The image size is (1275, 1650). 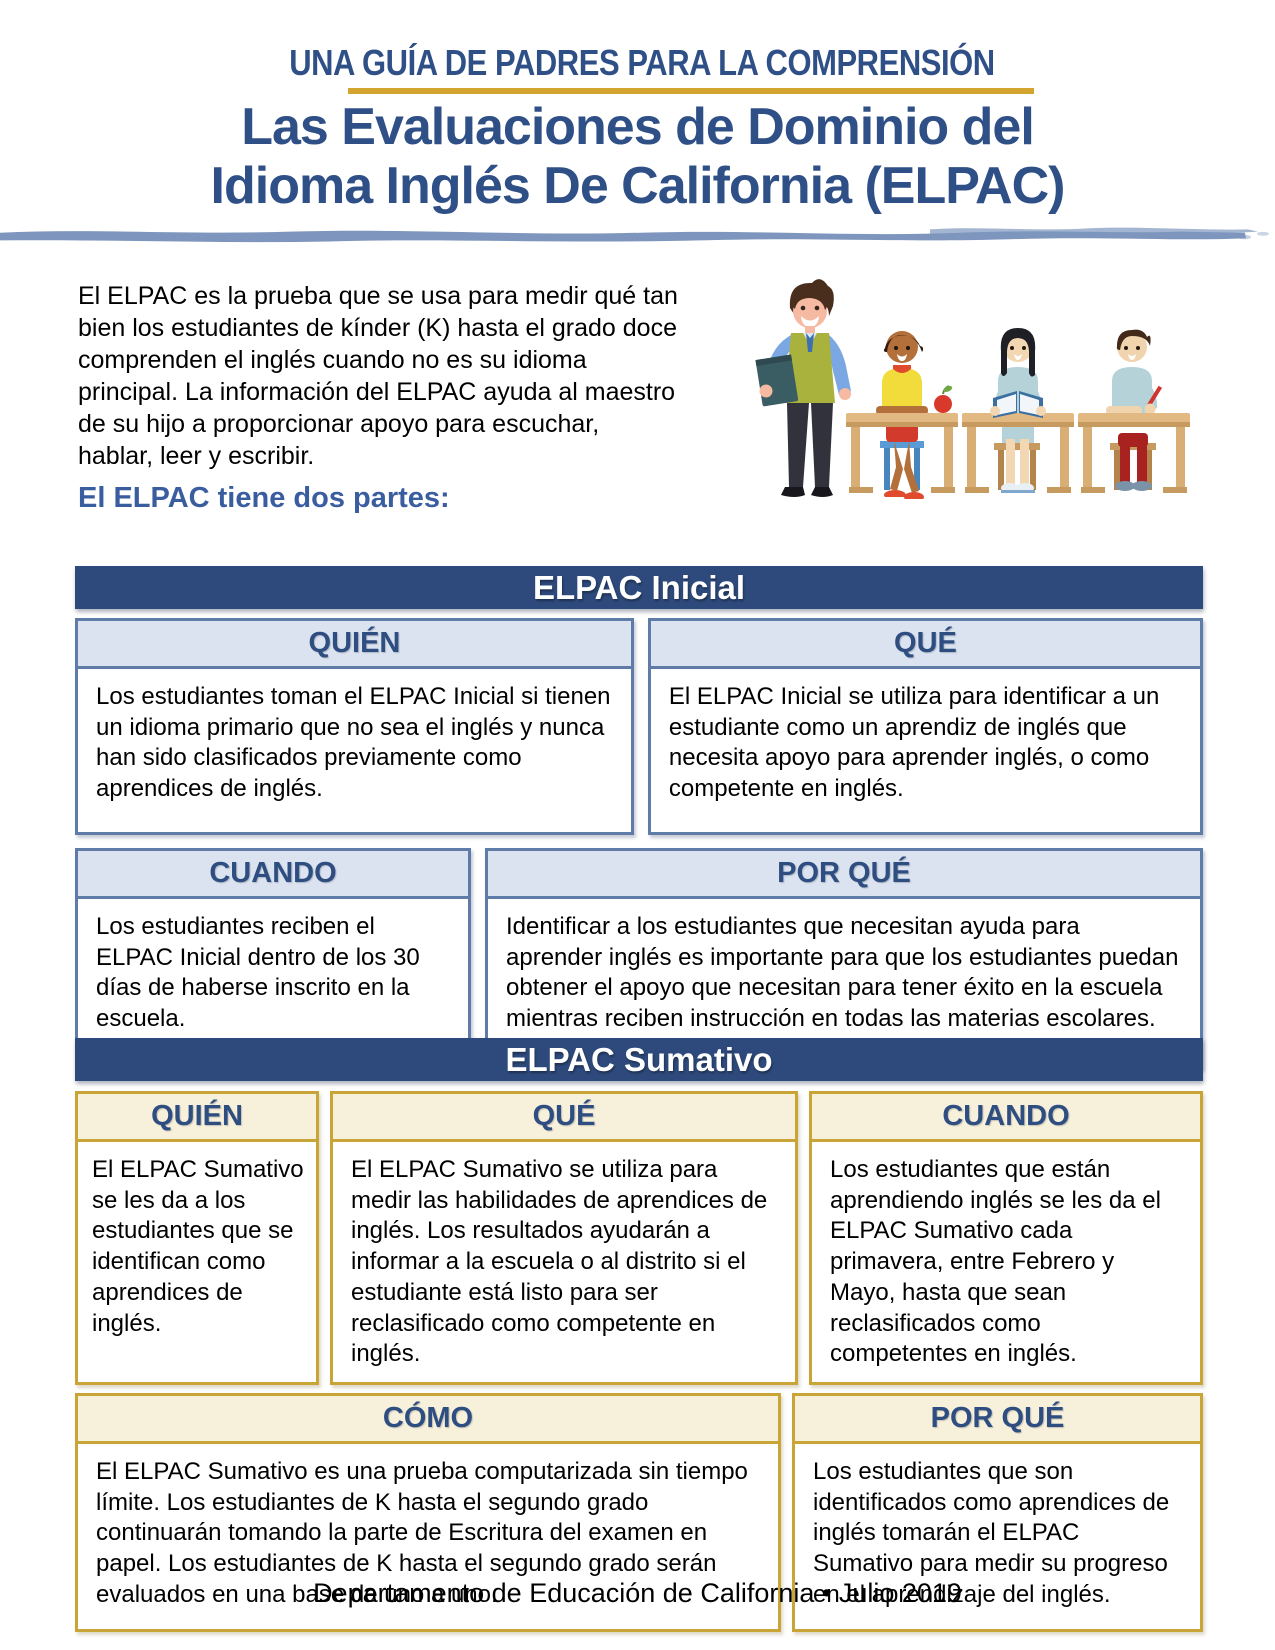 What do you see at coordinates (638, 185) in the screenshot?
I see `title-line-2: Idioma Inglés De California (ELPAC)` at bounding box center [638, 185].